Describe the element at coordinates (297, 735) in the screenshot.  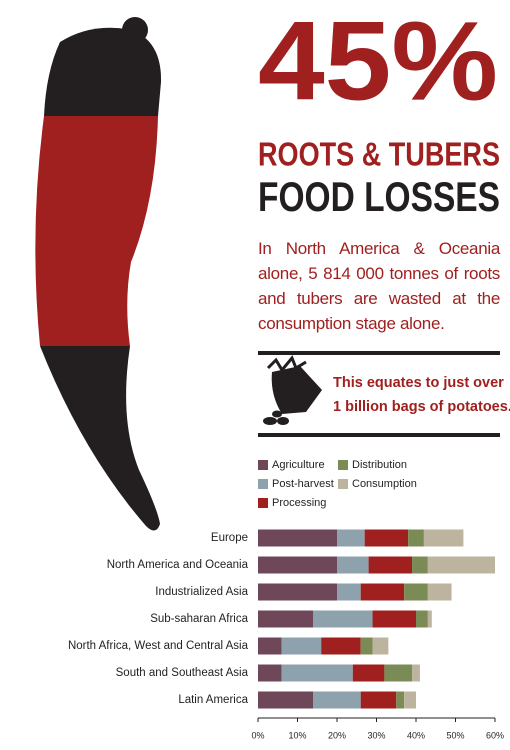
I see `x-tick-label: 10%` at that location.